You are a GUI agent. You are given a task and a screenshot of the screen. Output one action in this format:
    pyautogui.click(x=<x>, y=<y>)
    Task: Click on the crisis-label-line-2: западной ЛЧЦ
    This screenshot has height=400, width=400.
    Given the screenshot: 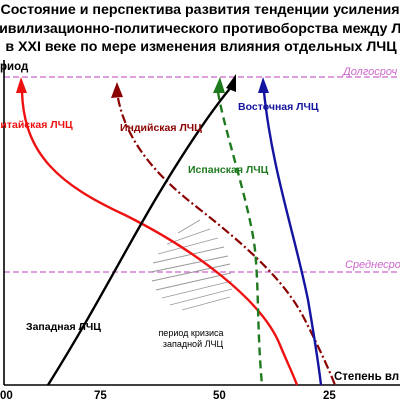 What is the action you would take?
    pyautogui.click(x=193, y=344)
    